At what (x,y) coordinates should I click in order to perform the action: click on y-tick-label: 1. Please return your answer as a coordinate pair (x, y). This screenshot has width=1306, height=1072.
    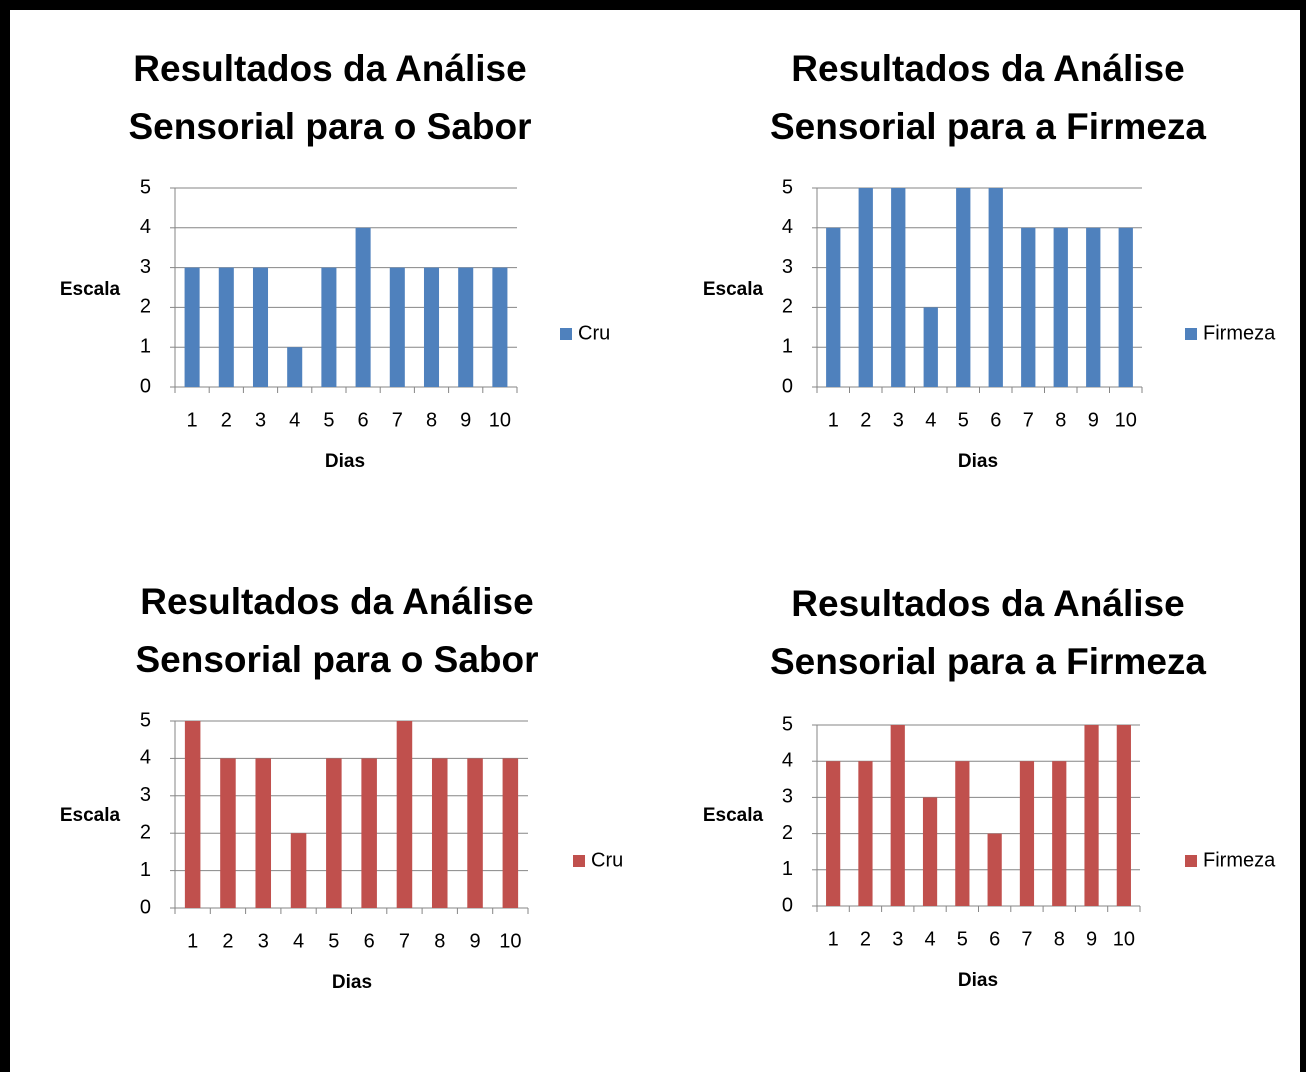
    Looking at the image, I should click on (787, 346).